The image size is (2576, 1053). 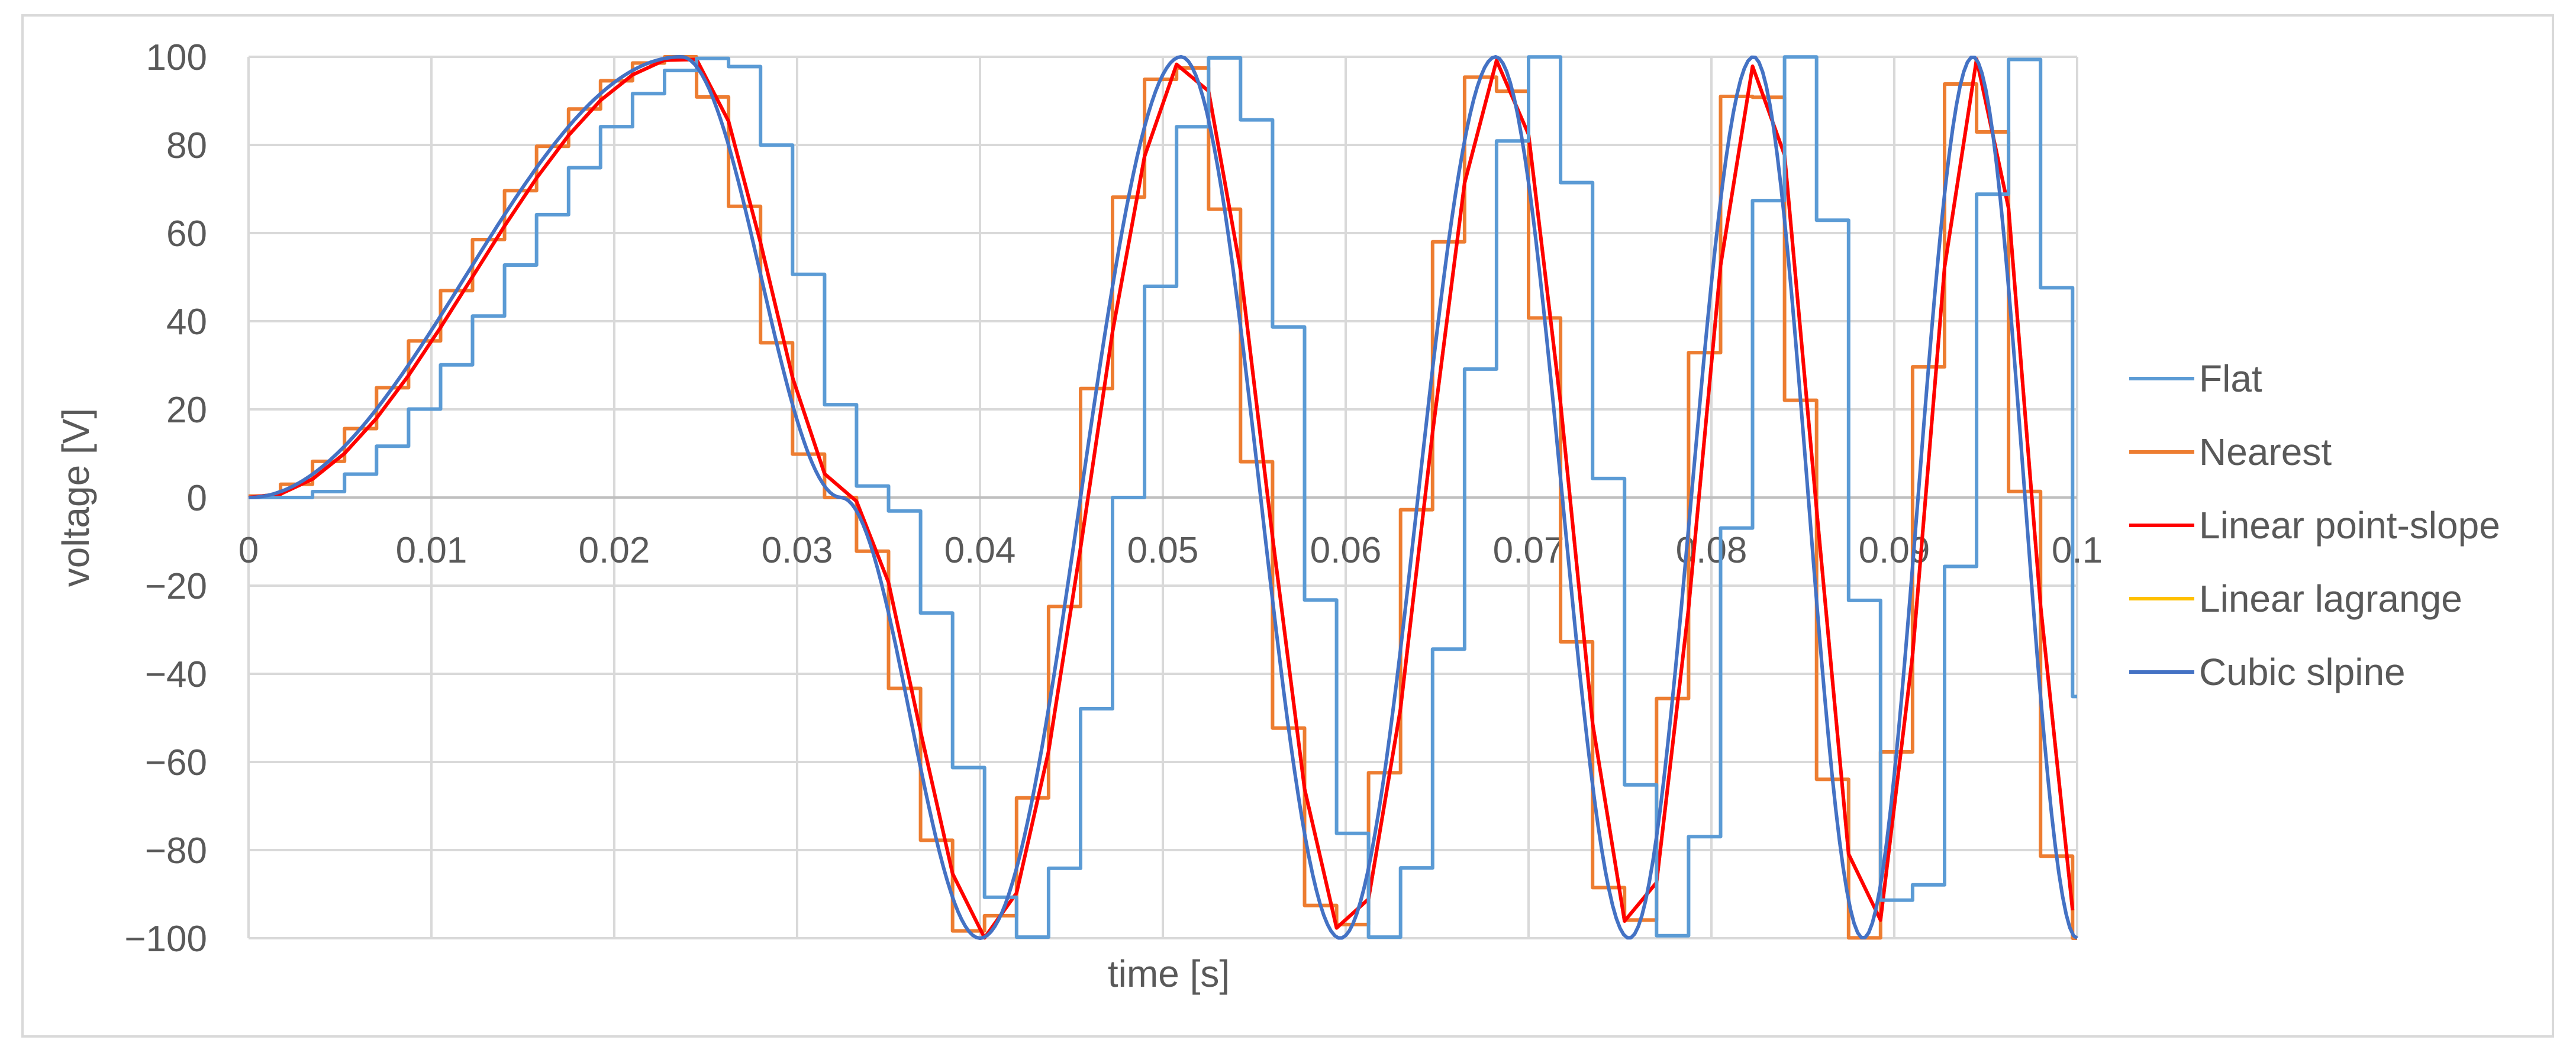 I want to click on legend-label: Linear point-slope, so click(x=2349, y=525).